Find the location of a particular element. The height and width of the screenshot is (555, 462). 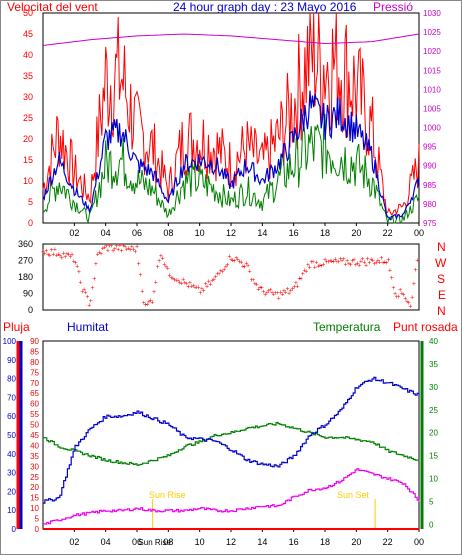

direction-letters: N W S E N is located at coordinates (441, 279).